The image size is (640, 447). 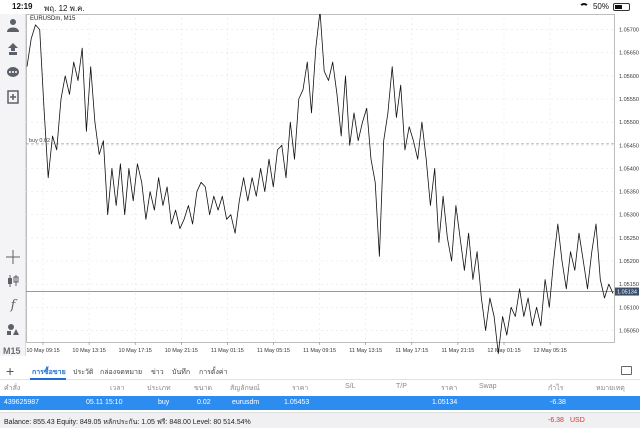 What do you see at coordinates (22, 402) in the screenshot?
I see `position-ticket: 439625987` at bounding box center [22, 402].